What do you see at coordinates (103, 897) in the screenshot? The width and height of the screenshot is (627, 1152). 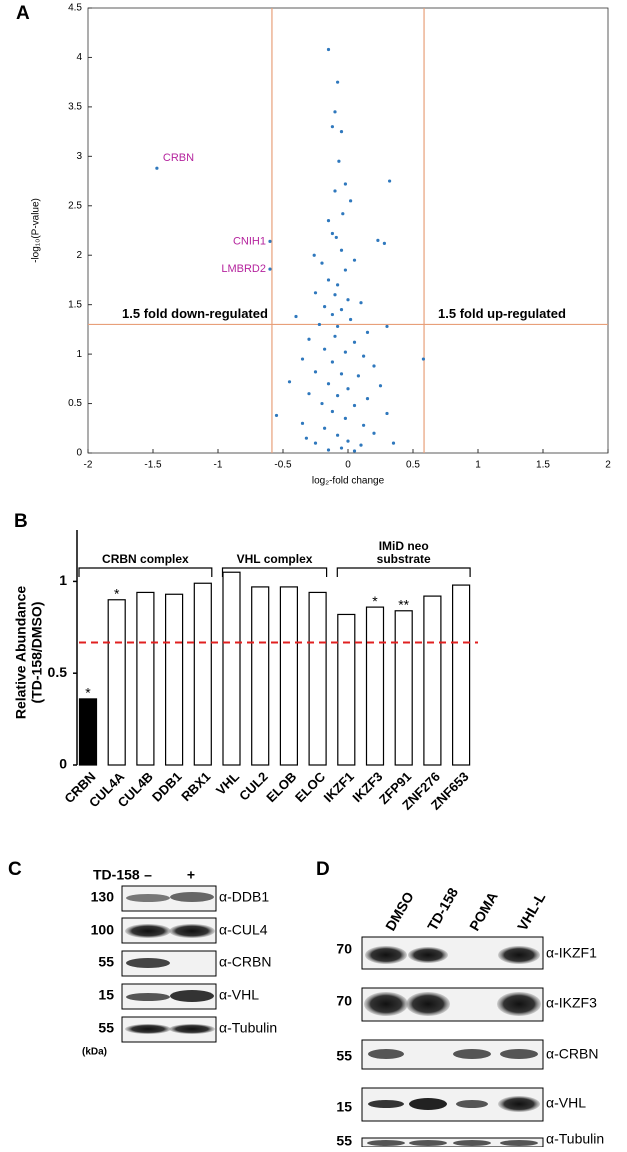 I see `marker: 130` at bounding box center [103, 897].